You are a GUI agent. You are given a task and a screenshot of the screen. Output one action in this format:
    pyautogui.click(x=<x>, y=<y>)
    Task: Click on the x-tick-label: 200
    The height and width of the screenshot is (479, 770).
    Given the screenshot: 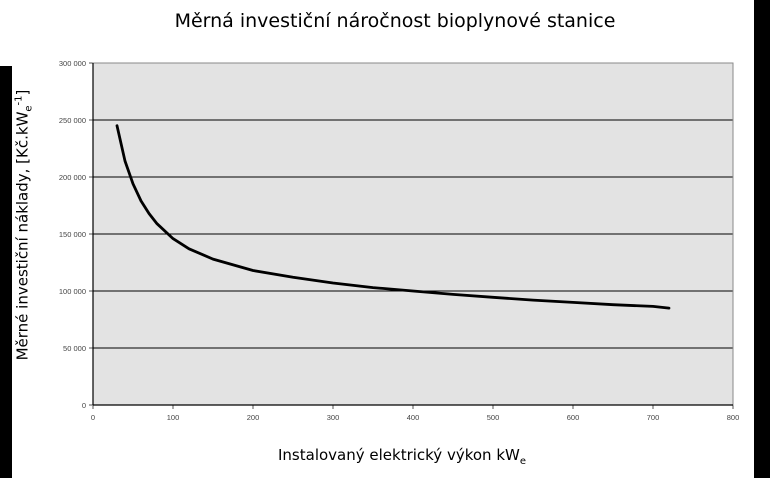 What is the action you would take?
    pyautogui.click(x=253, y=417)
    